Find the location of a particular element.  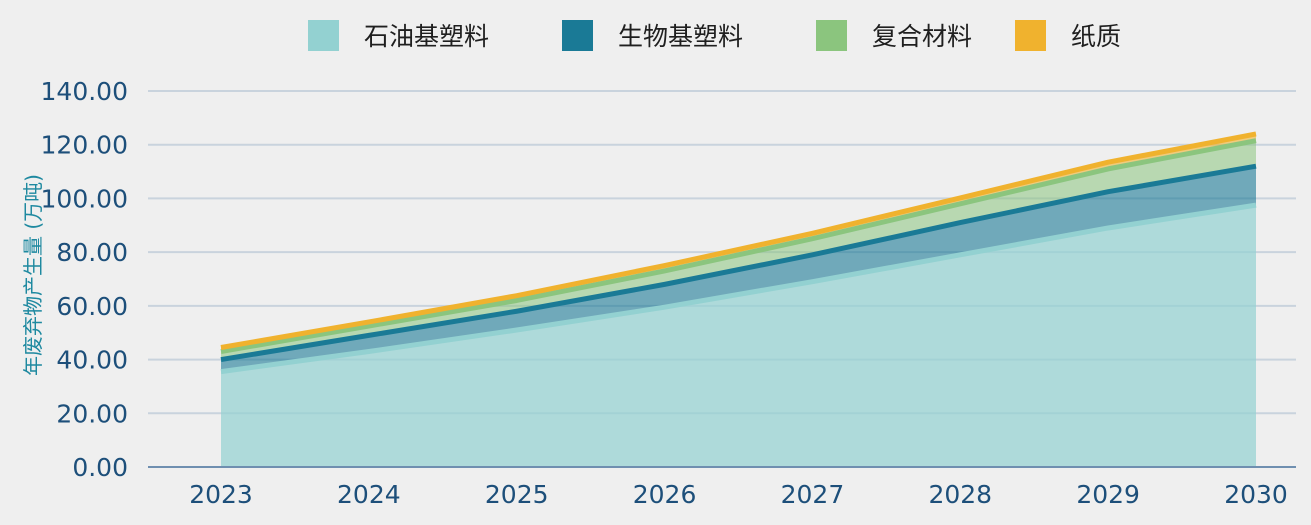

legend-item: 石油基塑料 is located at coordinates (398, 35).